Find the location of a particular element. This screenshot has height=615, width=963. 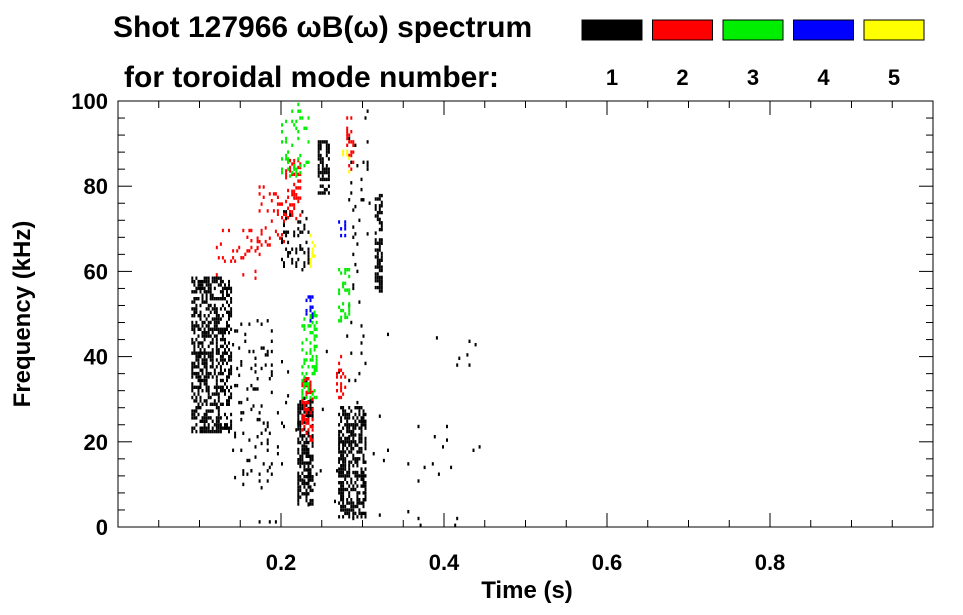

y-tick-label: 100 is located at coordinates (89, 101).